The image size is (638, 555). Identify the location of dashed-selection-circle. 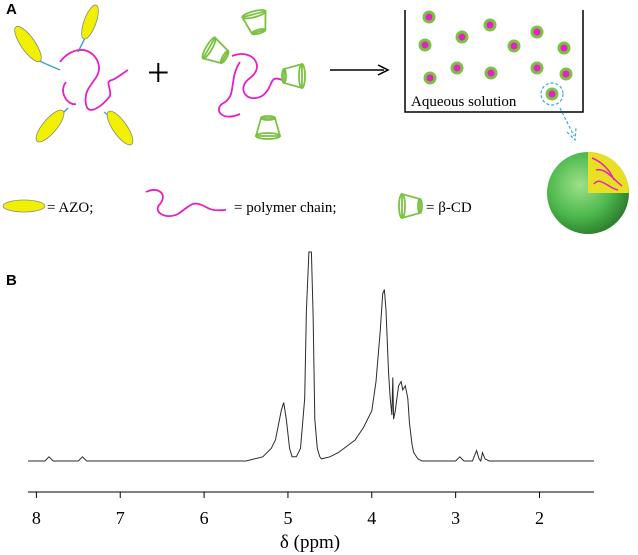
(552, 94).